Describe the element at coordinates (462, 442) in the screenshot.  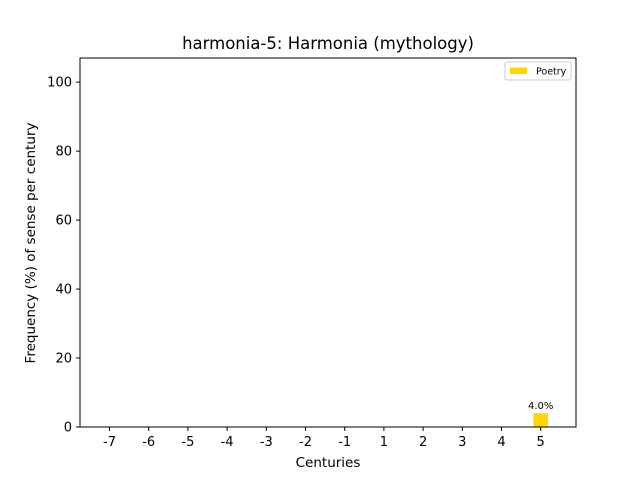
I see `x-tick-label: 3` at that location.